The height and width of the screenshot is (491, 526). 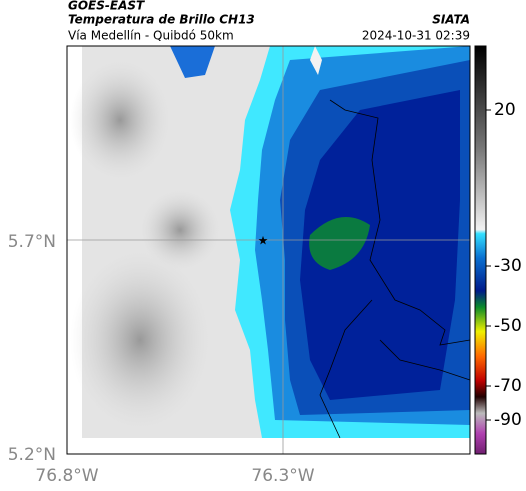 I want to click on colorbar-label: -30, so click(x=508, y=266).